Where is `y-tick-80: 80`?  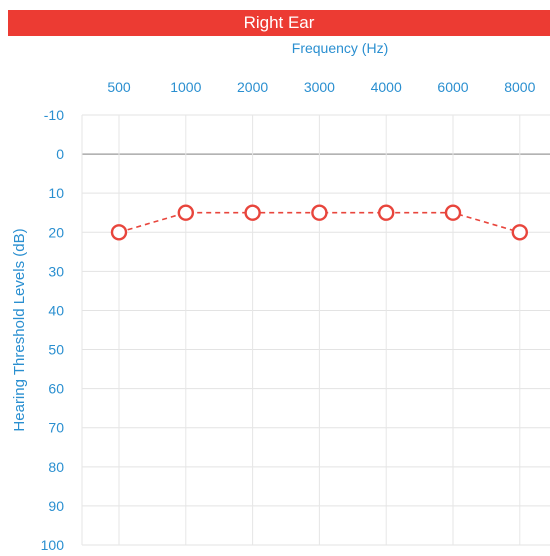 y-tick-80: 80 is located at coordinates (56, 467).